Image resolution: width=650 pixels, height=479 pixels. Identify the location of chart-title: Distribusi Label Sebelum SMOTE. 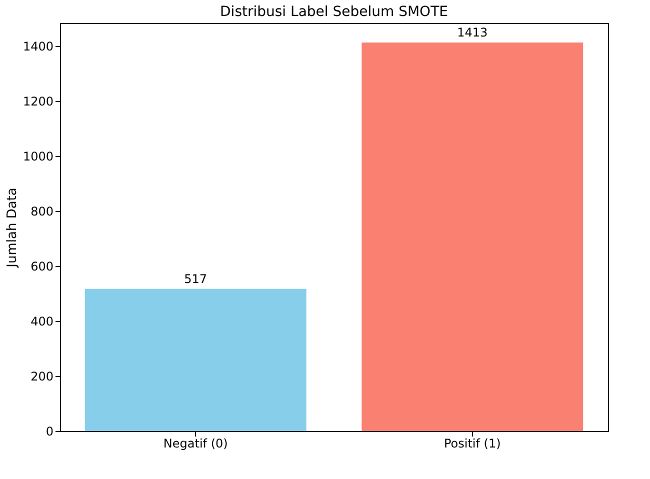
(334, 12).